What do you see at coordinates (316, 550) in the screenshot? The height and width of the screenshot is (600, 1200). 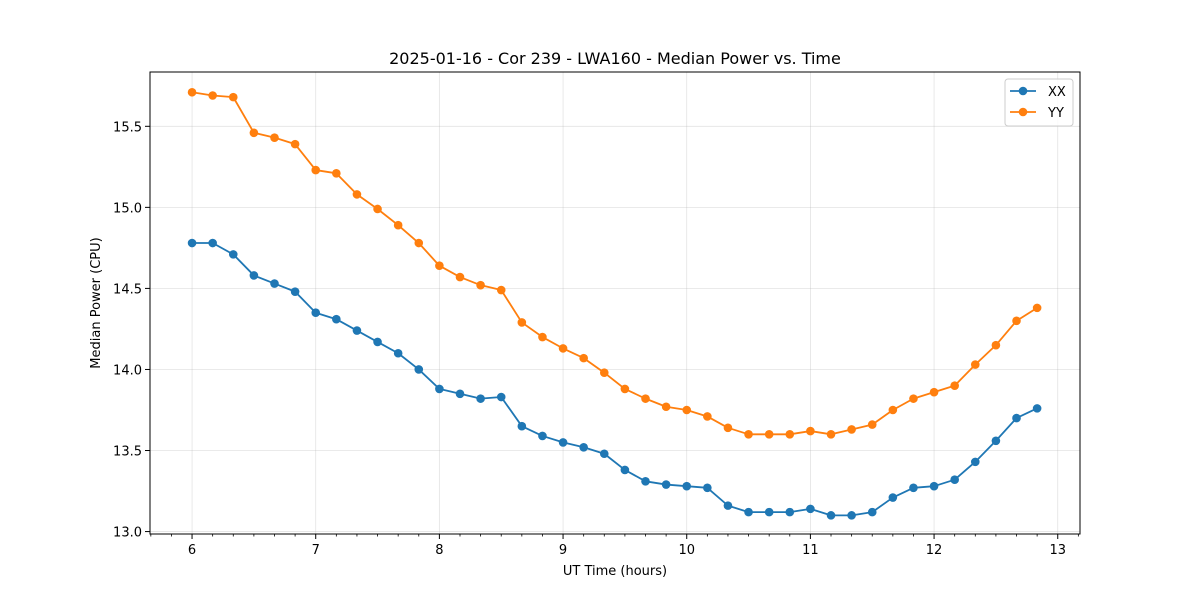 I see `x-tick-label: 7` at bounding box center [316, 550].